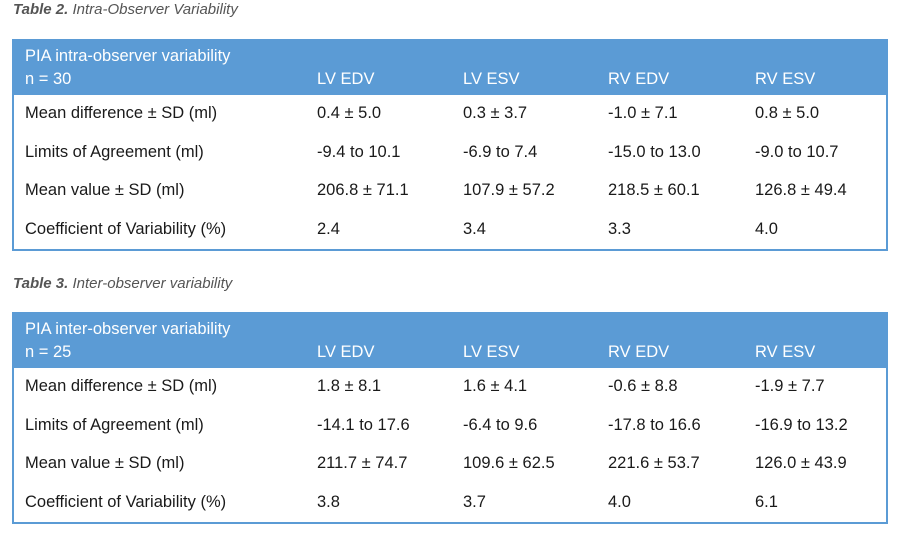 This screenshot has height=534, width=905. Describe the element at coordinates (785, 79) in the screenshot. I see `table-2-col-rv-esv: RV ESV` at that location.